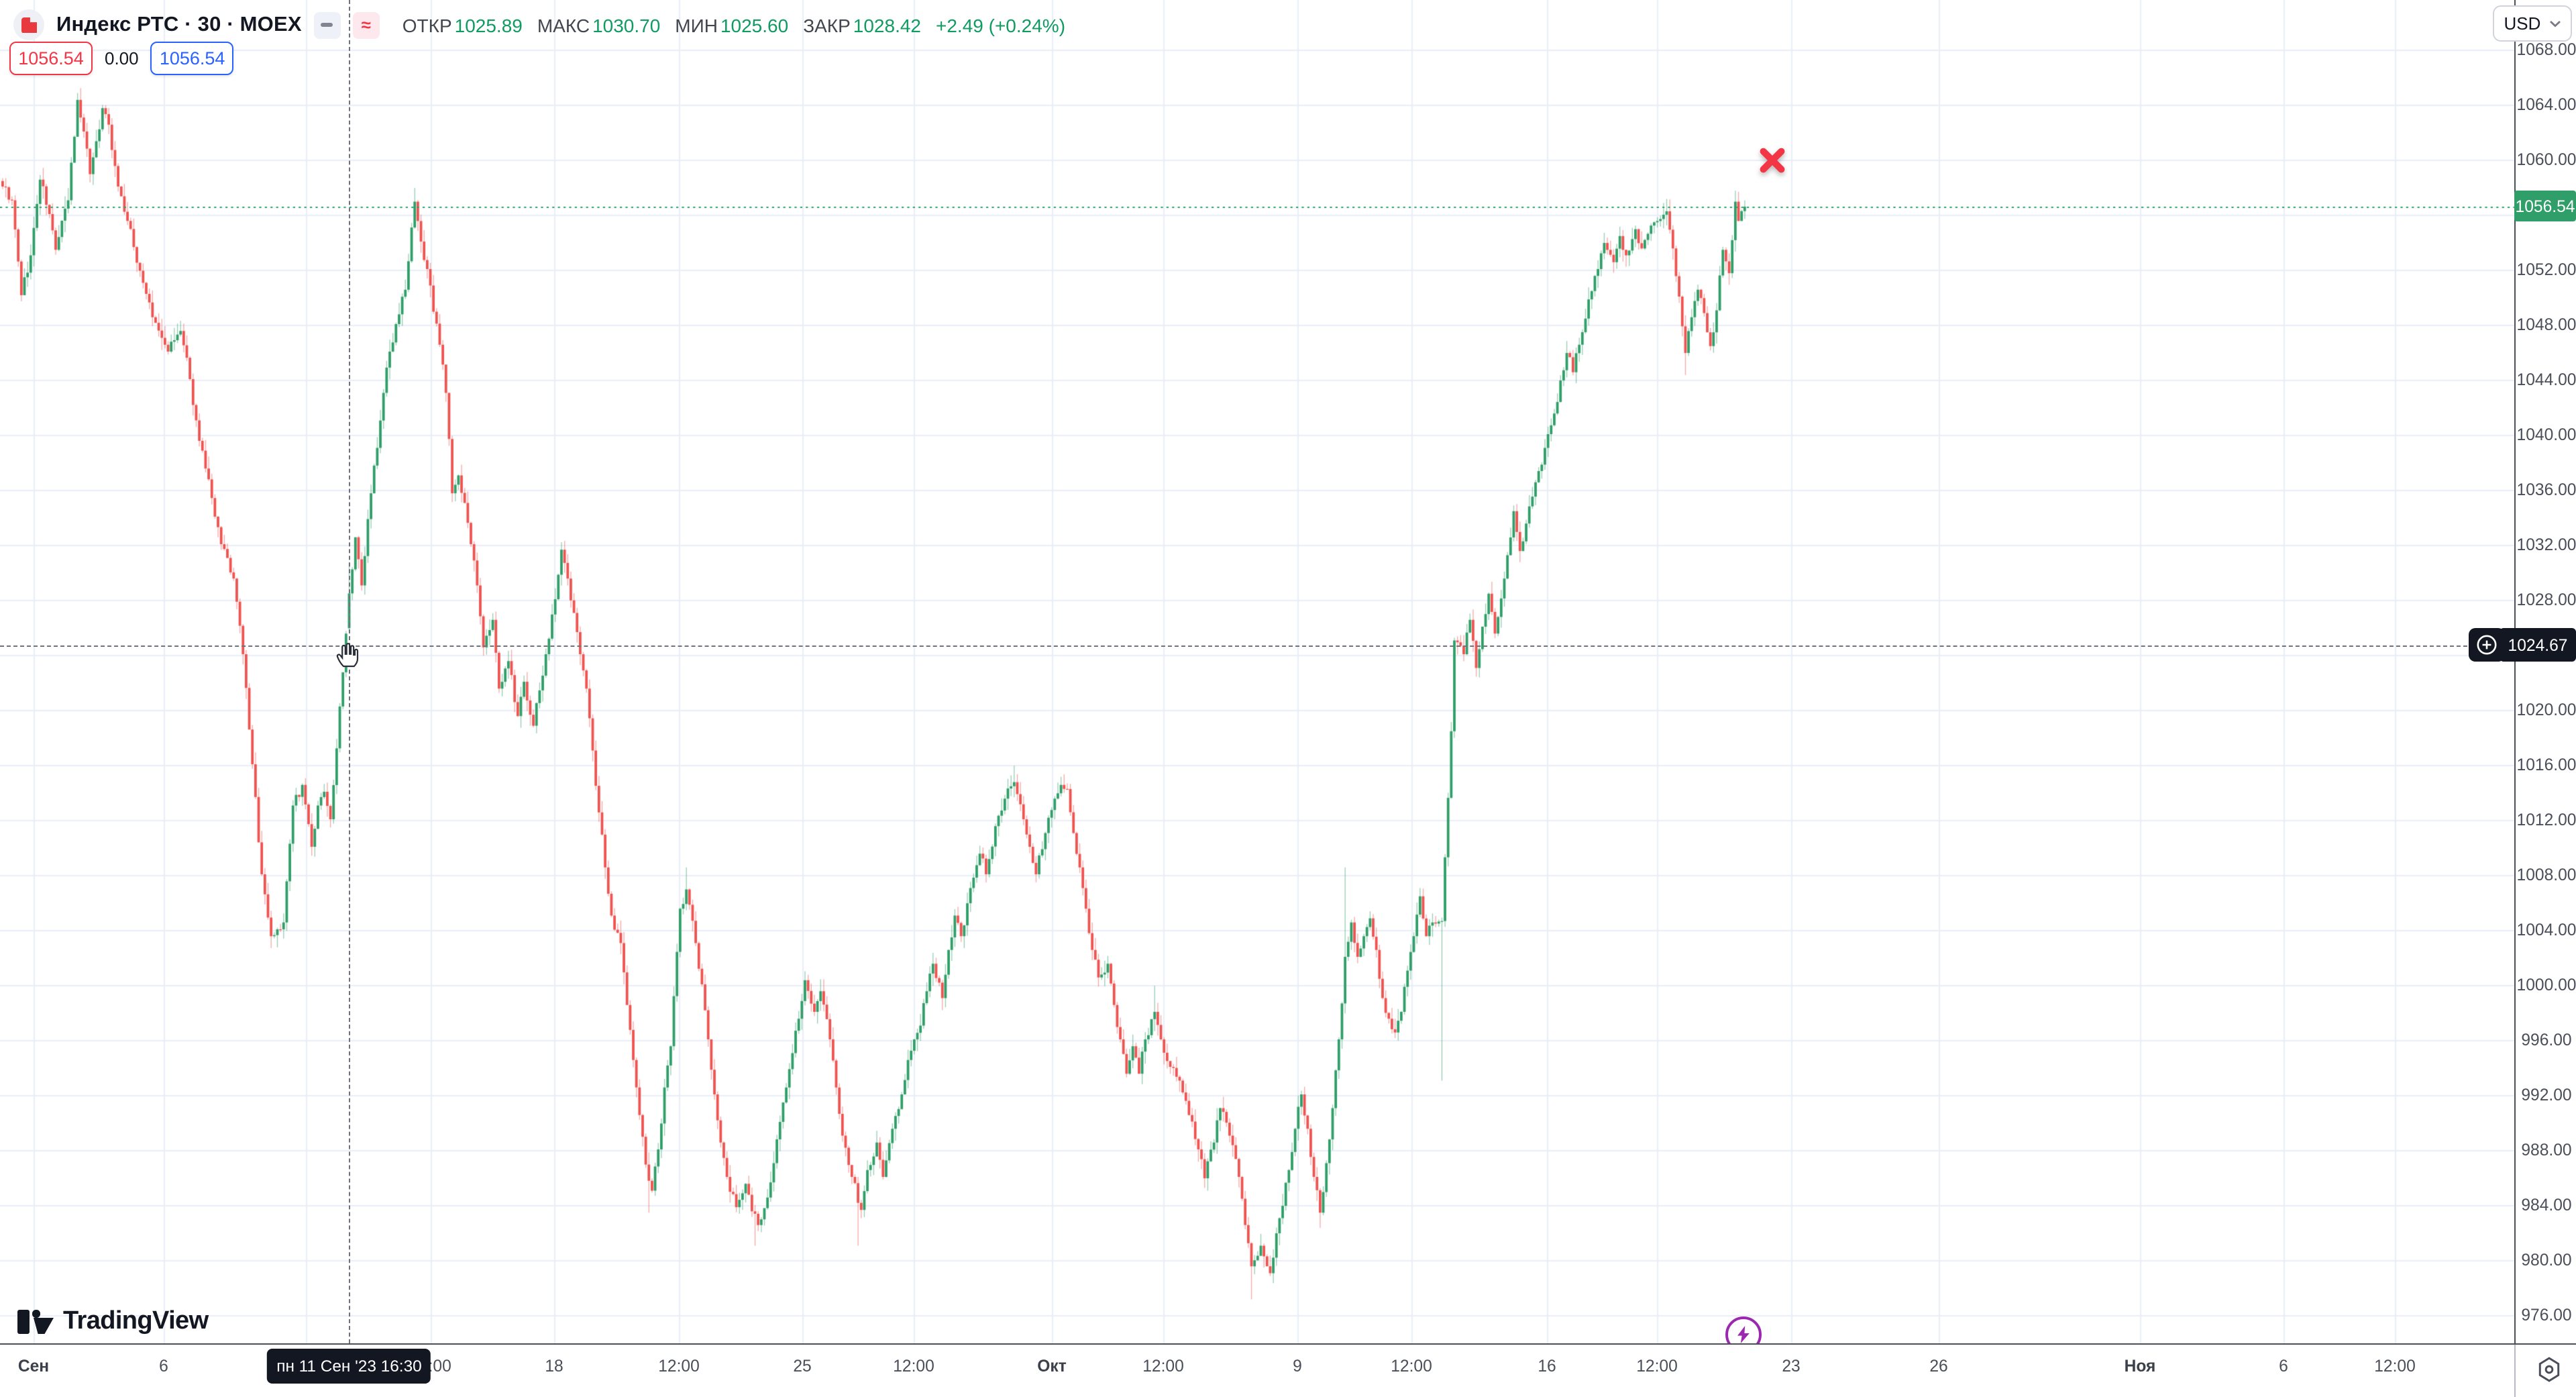 Image resolution: width=2576 pixels, height=1397 pixels. I want to click on price-axis-label: 1060.00, so click(2546, 159).